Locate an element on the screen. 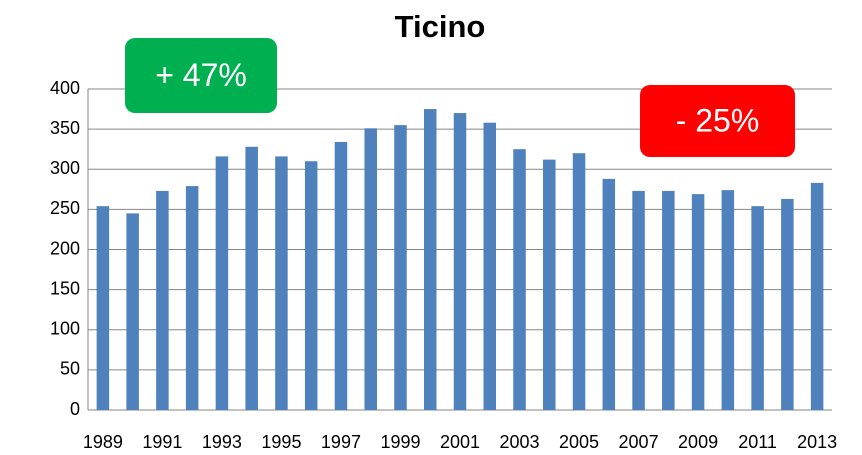 The image size is (862, 455). y-tick-label: 200 is located at coordinates (65, 248).